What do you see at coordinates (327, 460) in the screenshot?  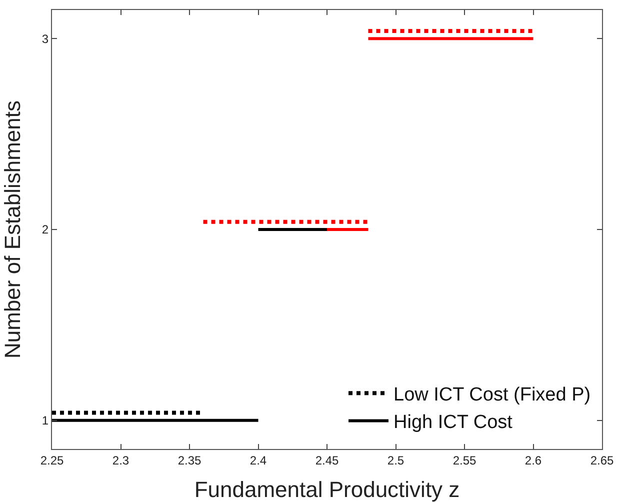 I see `x-tick-label: 2.45` at bounding box center [327, 460].